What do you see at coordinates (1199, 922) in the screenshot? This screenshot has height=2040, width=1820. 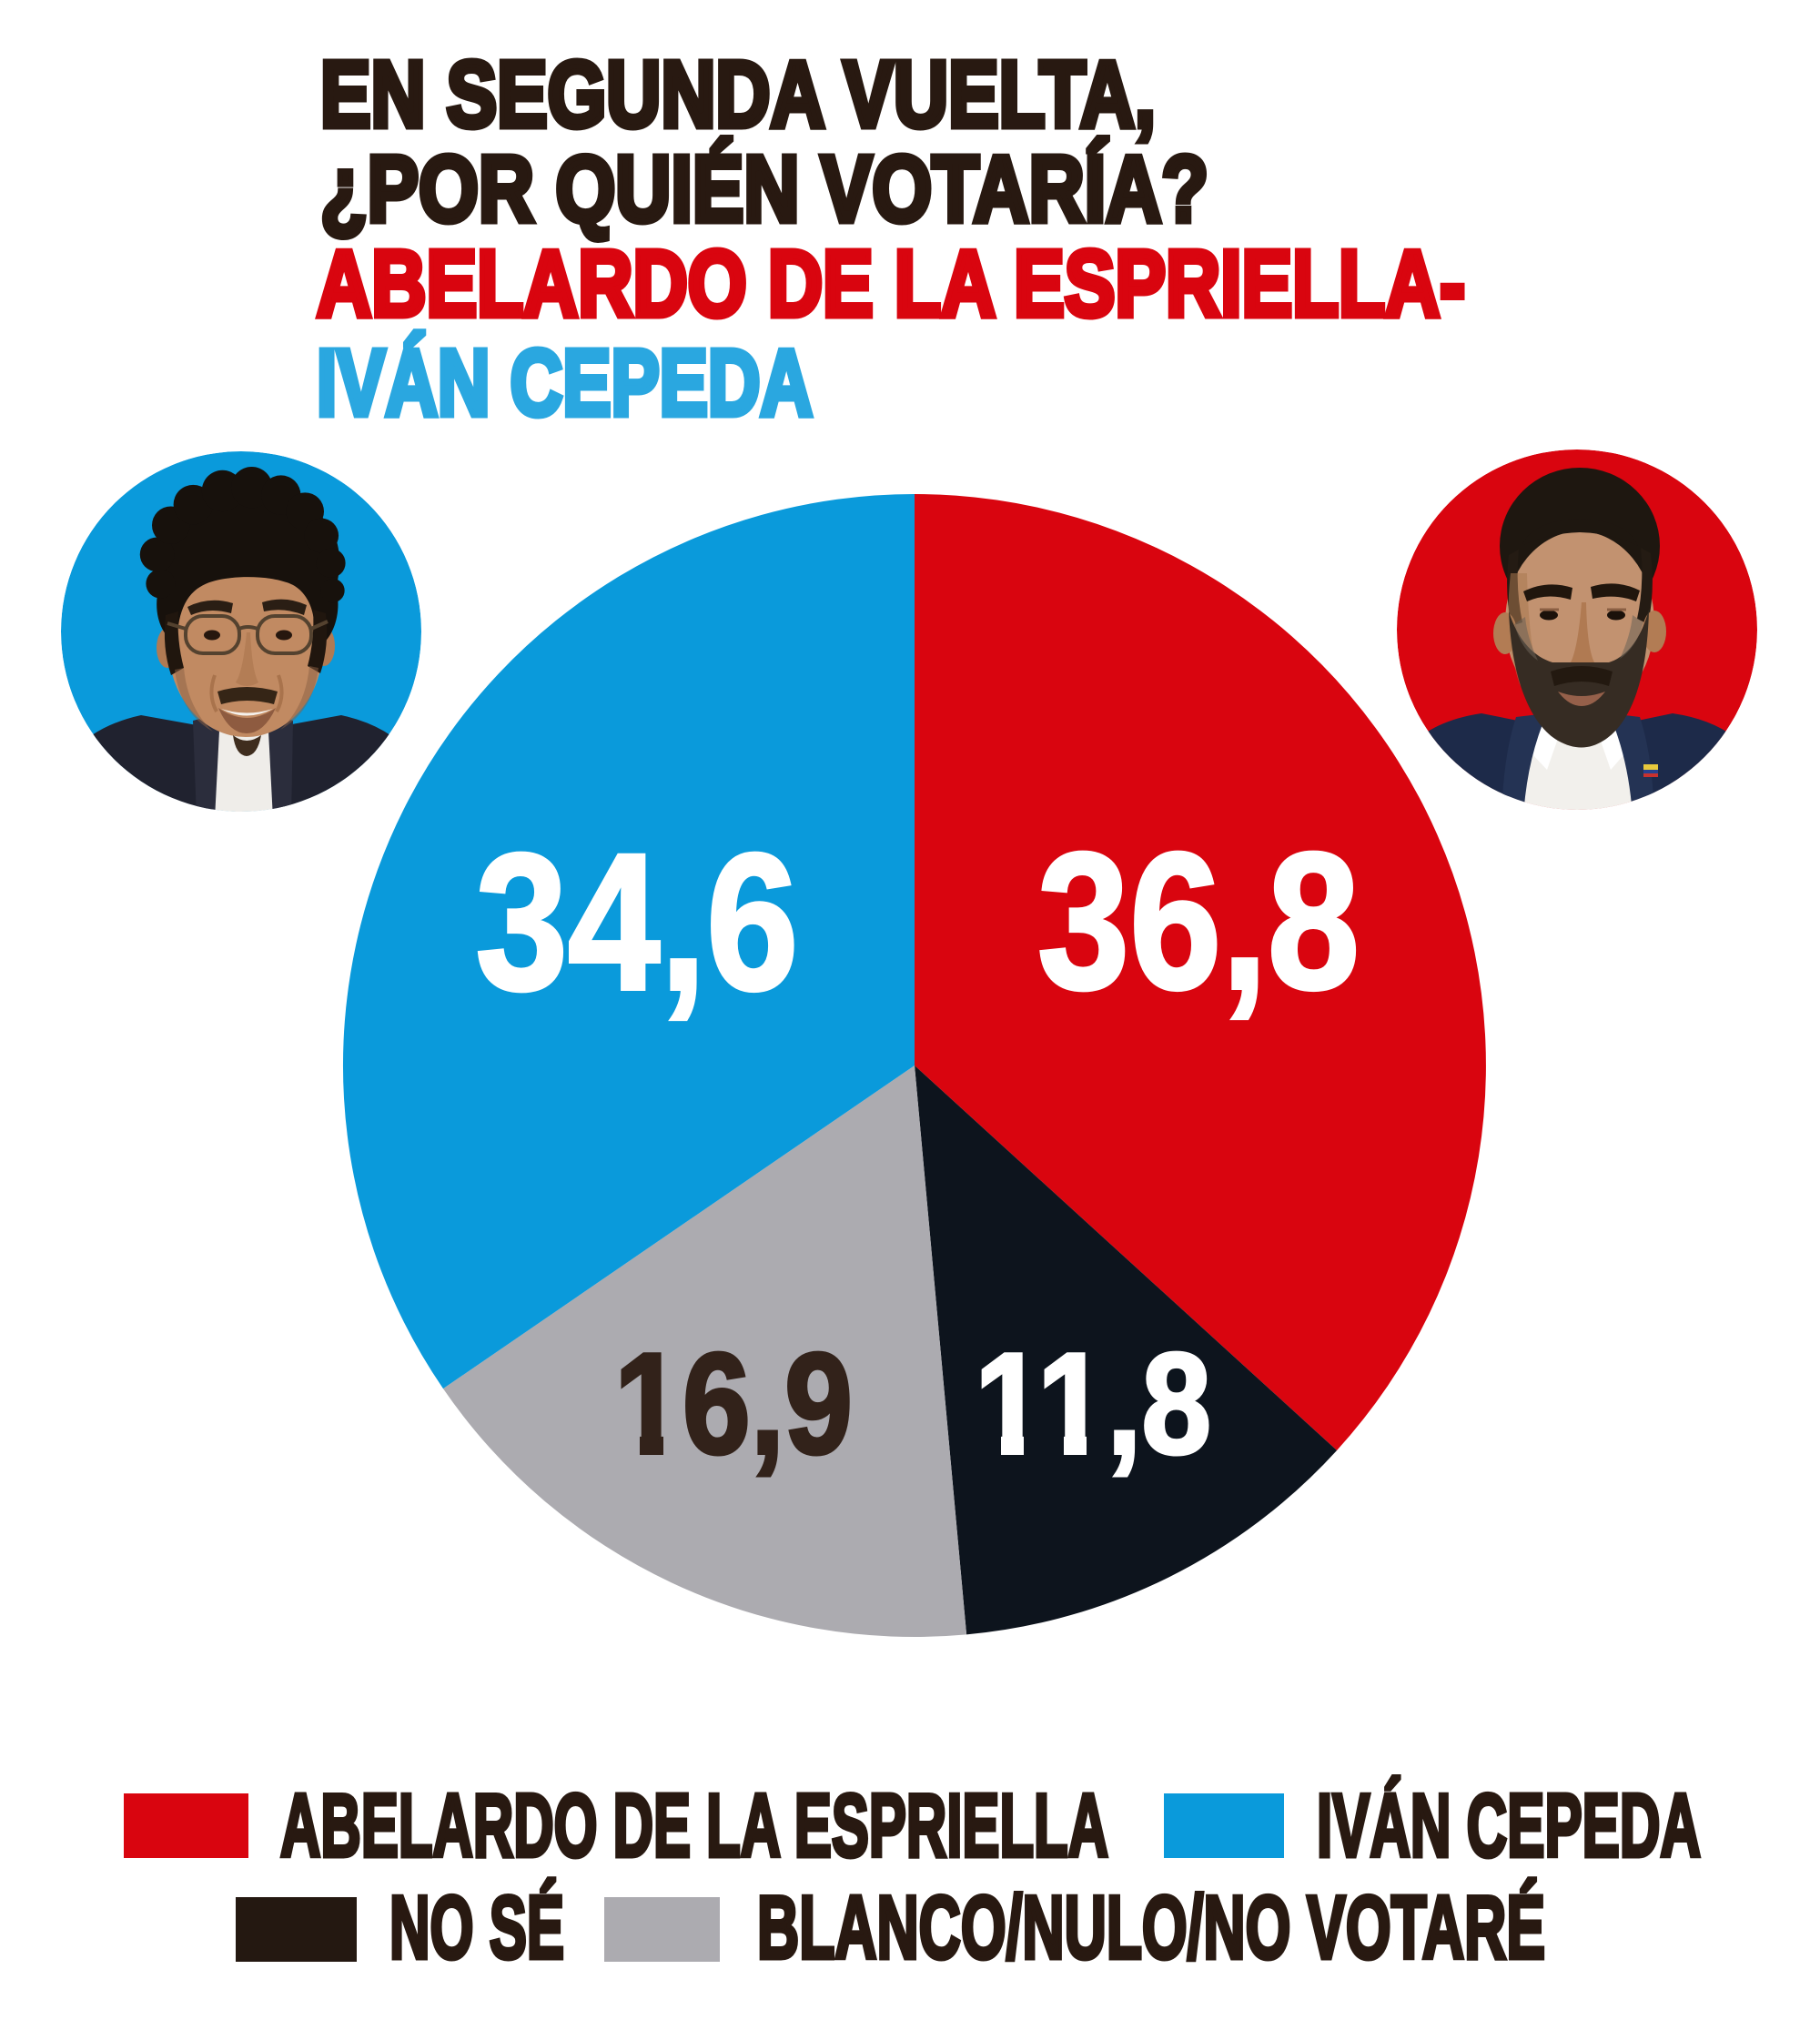 I see `svg-text: 36,8` at bounding box center [1199, 922].